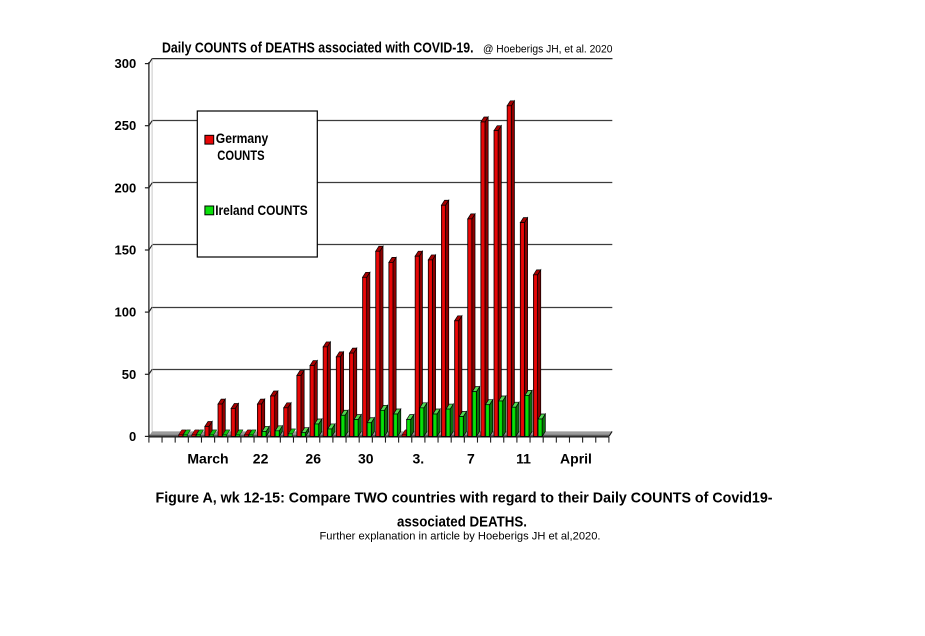 This screenshot has height=636, width=925. I want to click on svg-text: Germany, so click(242, 138).